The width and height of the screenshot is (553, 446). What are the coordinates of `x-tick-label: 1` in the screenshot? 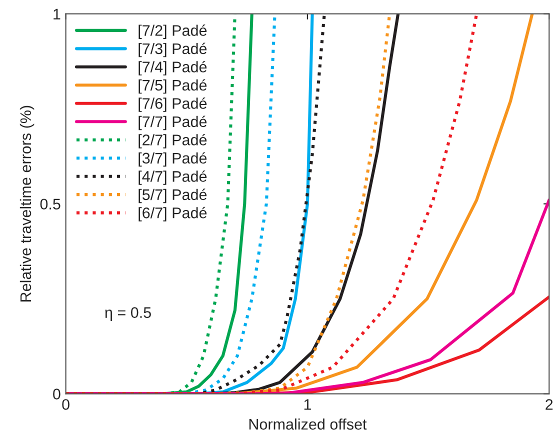 It's located at (307, 404).